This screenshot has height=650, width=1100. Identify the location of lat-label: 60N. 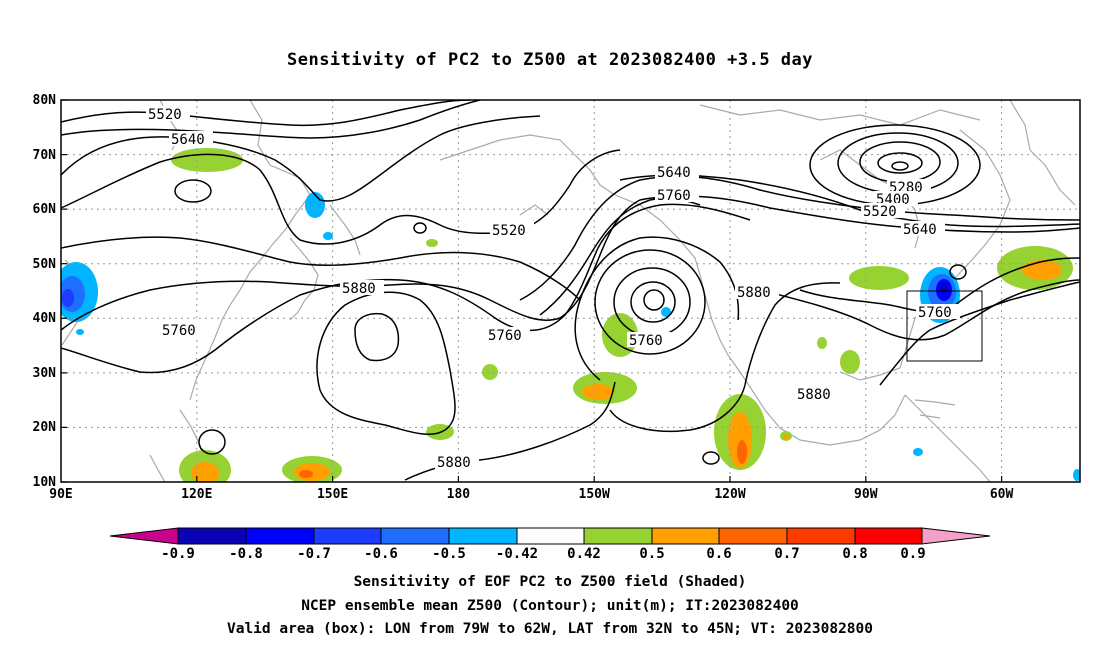
(45, 209).